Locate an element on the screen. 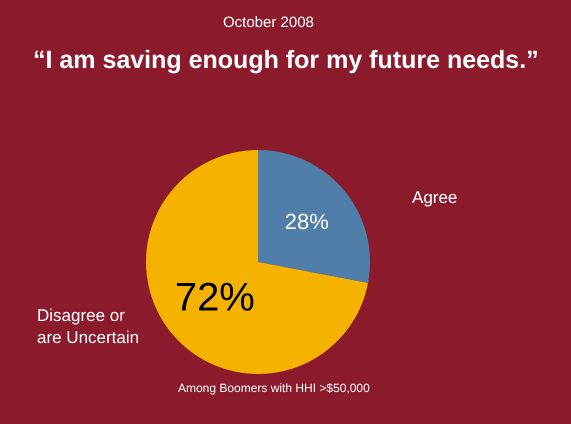  text: Among Boomers with HHI >$50,000 is located at coordinates (274, 388).